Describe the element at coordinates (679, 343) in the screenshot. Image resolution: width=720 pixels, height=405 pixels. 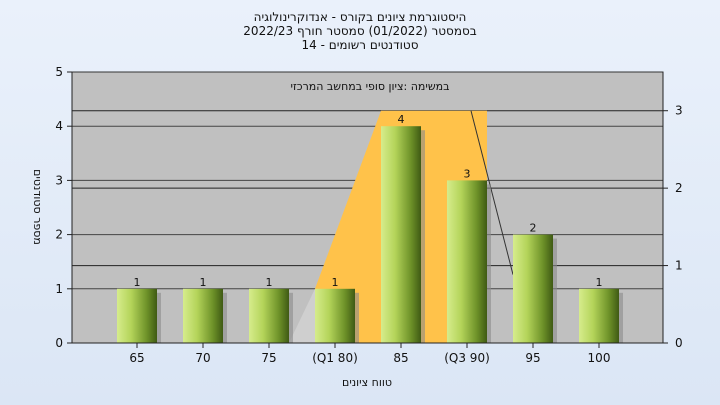
I see `y2-tick-label-0: 0` at that location.